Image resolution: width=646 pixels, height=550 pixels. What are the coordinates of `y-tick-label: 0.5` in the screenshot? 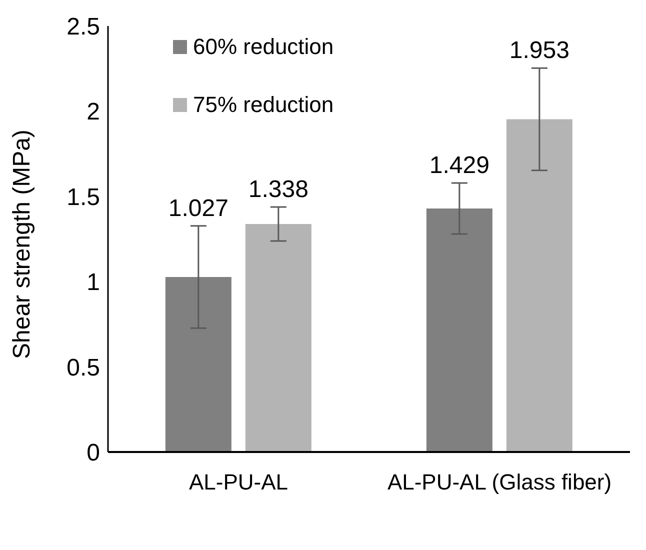 It's located at (83, 368).